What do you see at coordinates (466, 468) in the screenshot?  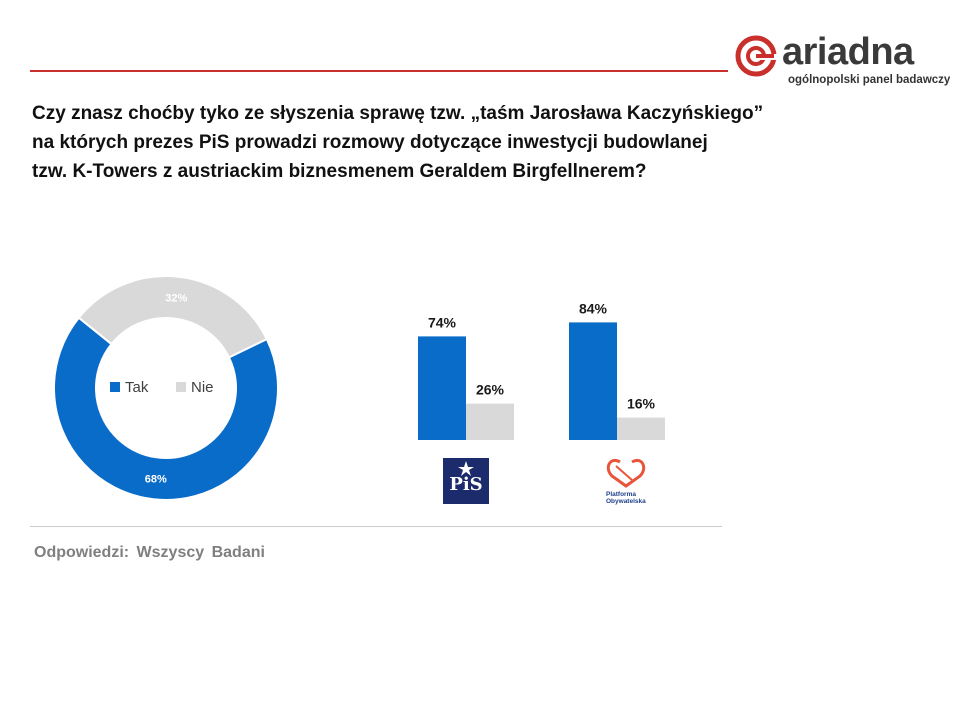 I see `star-eagle-icon` at bounding box center [466, 468].